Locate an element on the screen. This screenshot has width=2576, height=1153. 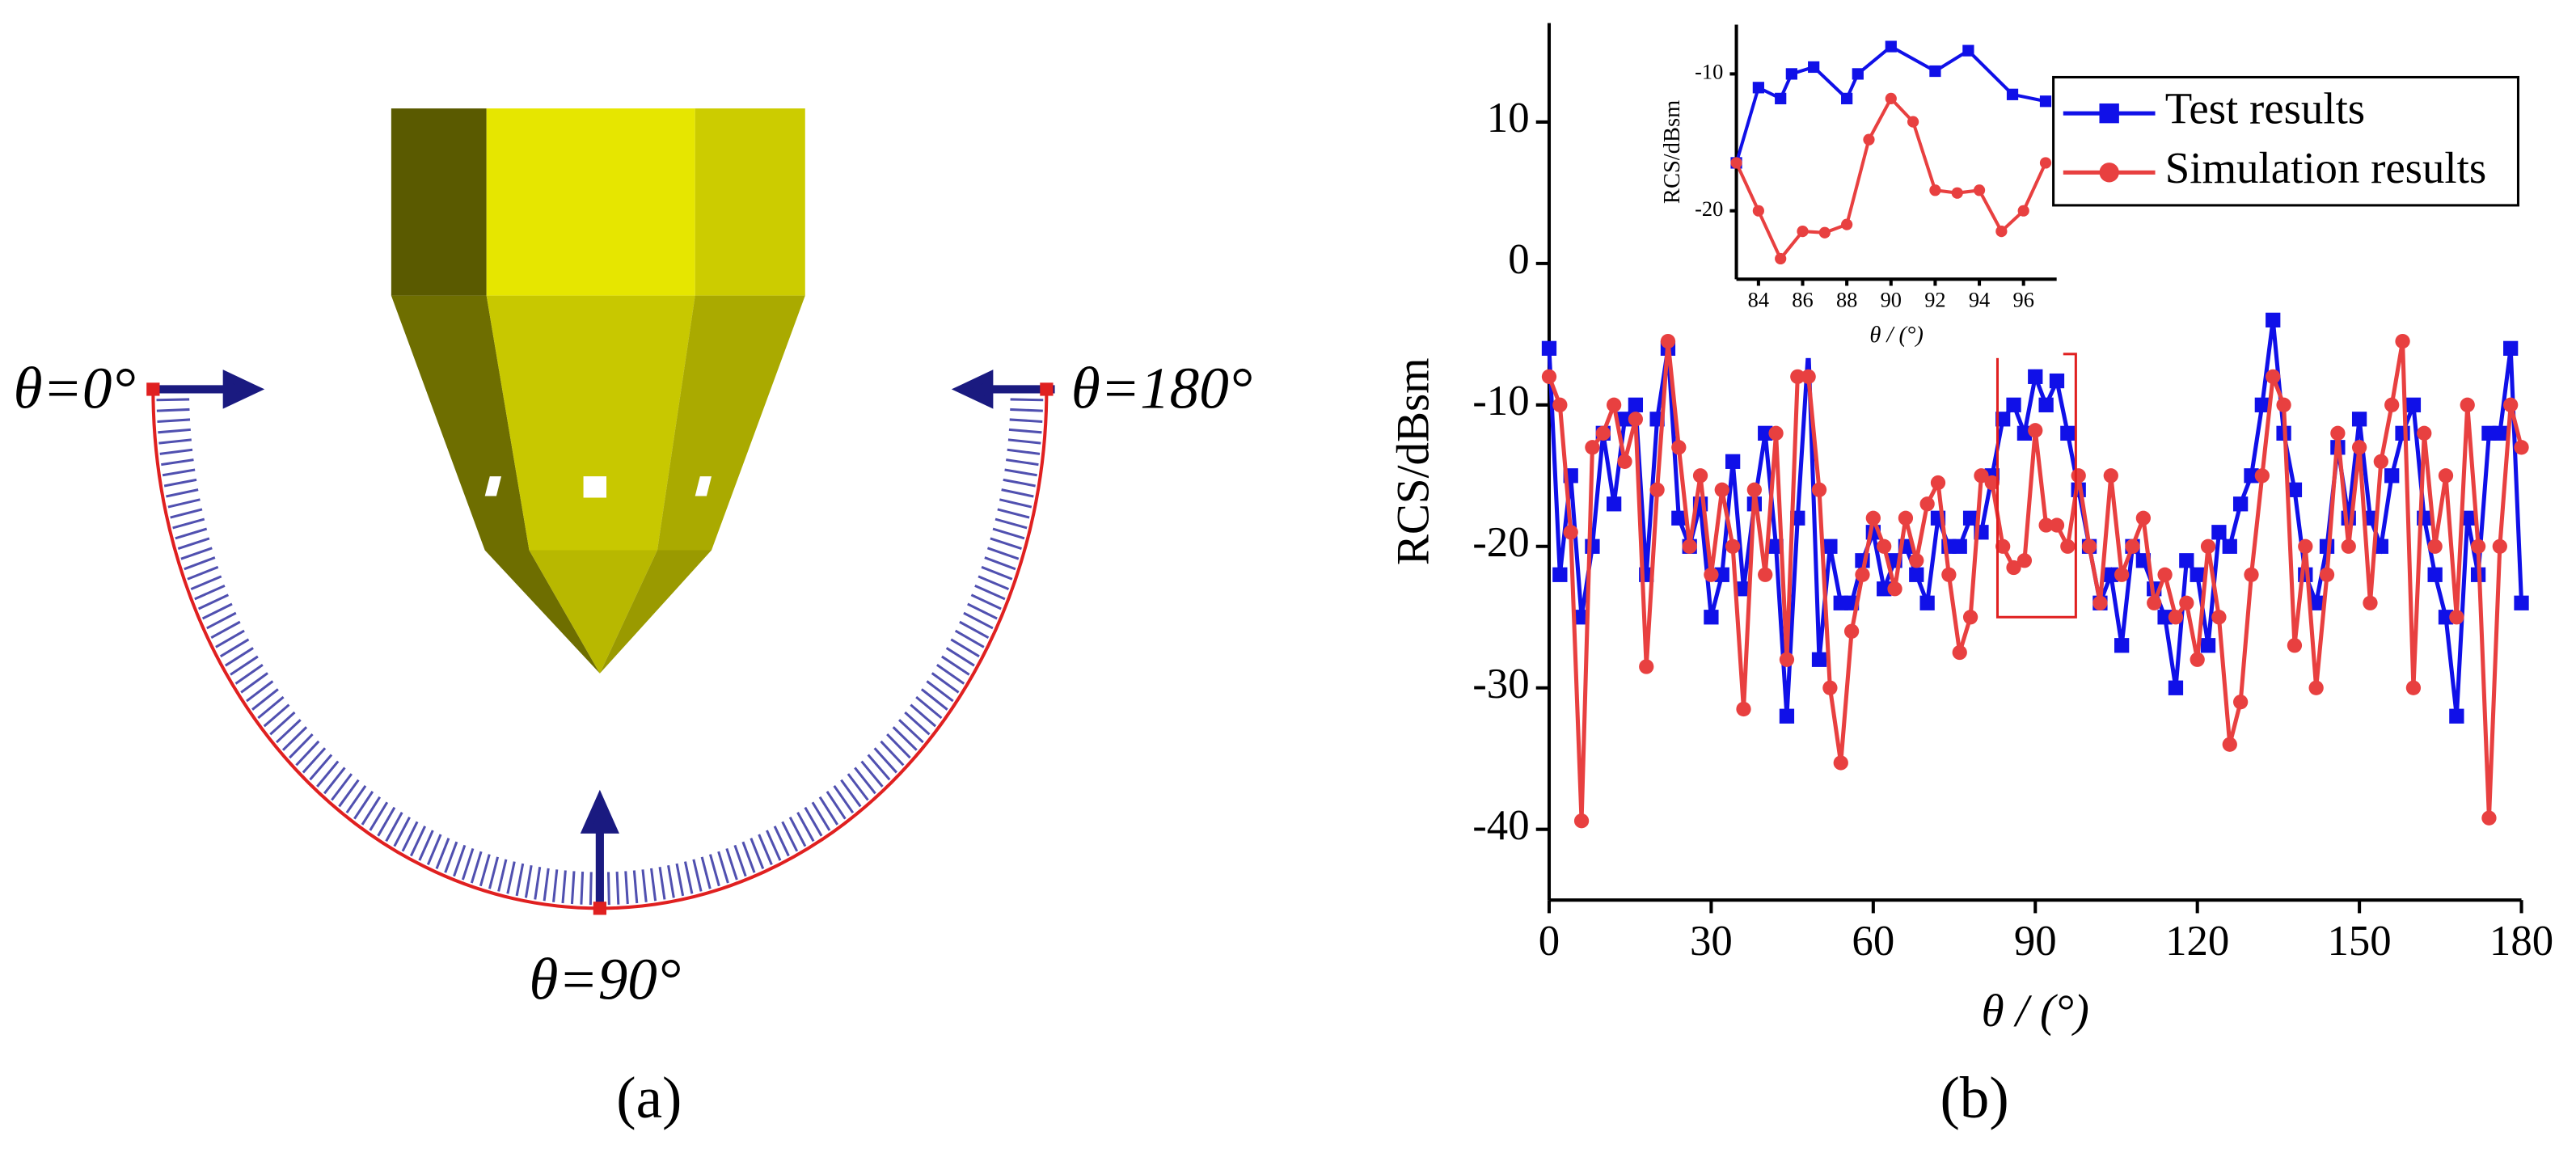
caption-b: (b) is located at coordinates (1974, 1097).